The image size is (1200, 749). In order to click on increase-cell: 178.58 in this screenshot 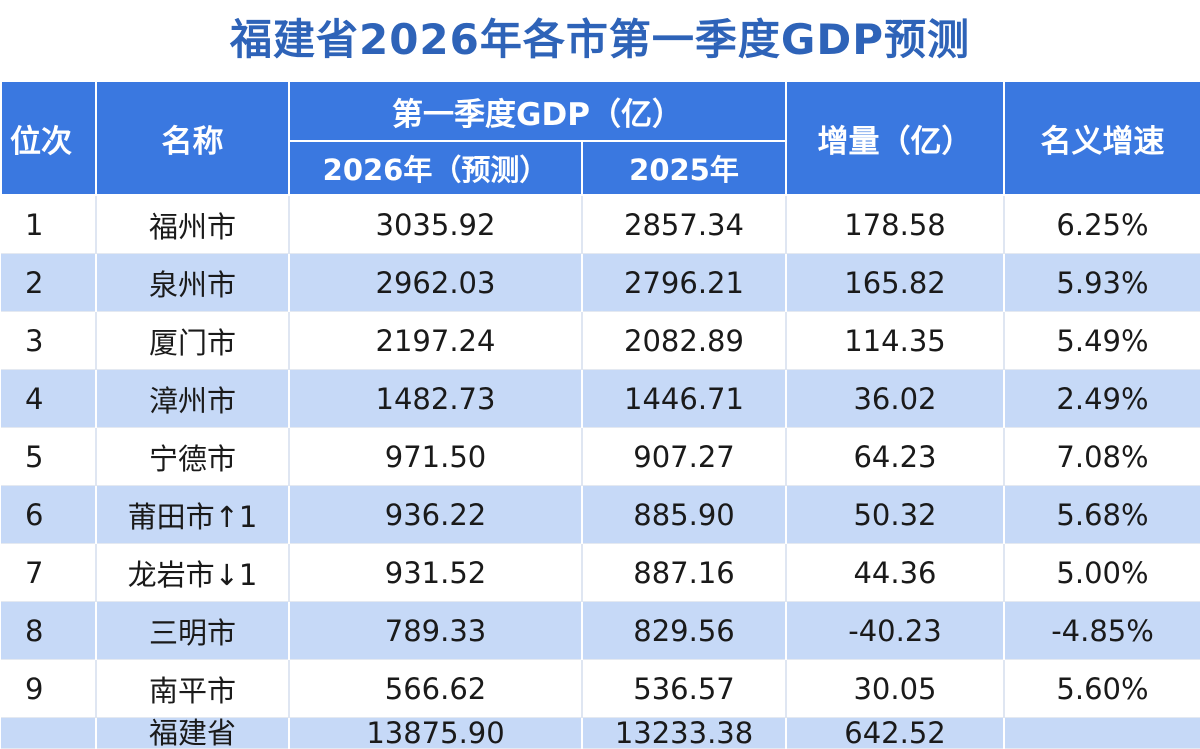, I will do `click(895, 224)`.